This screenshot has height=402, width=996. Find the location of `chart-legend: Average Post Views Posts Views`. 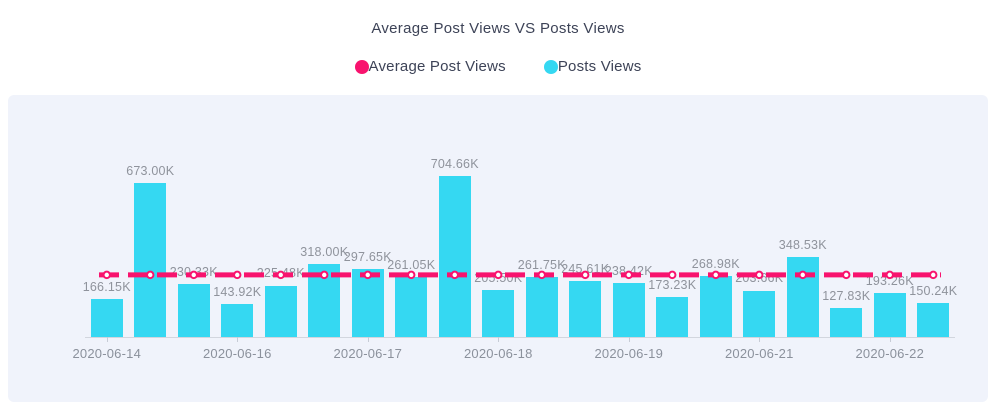

chart-legend: Average Post Views Posts Views is located at coordinates (498, 66).